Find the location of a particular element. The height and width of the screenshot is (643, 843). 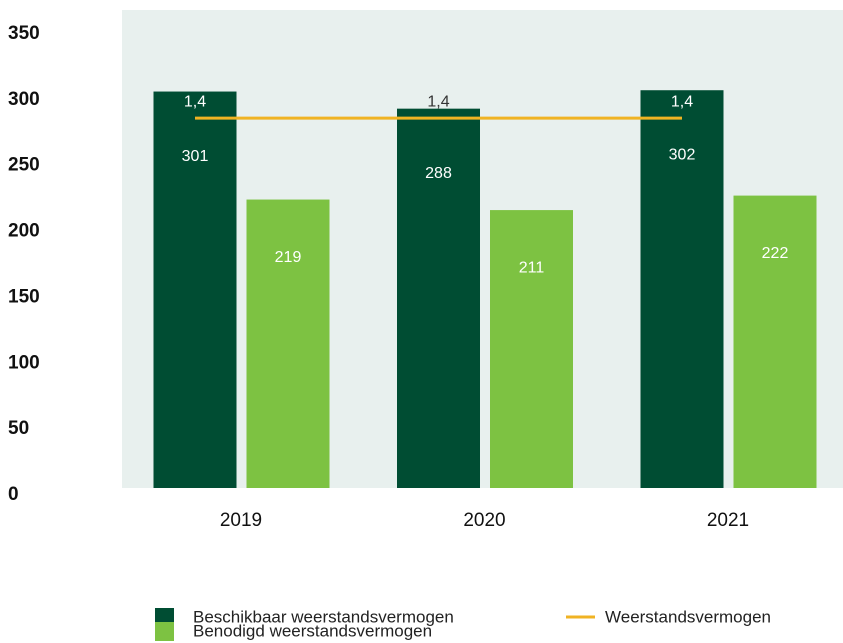

legend-label: Beschikbaar weerstandsvermogen is located at coordinates (323, 616).